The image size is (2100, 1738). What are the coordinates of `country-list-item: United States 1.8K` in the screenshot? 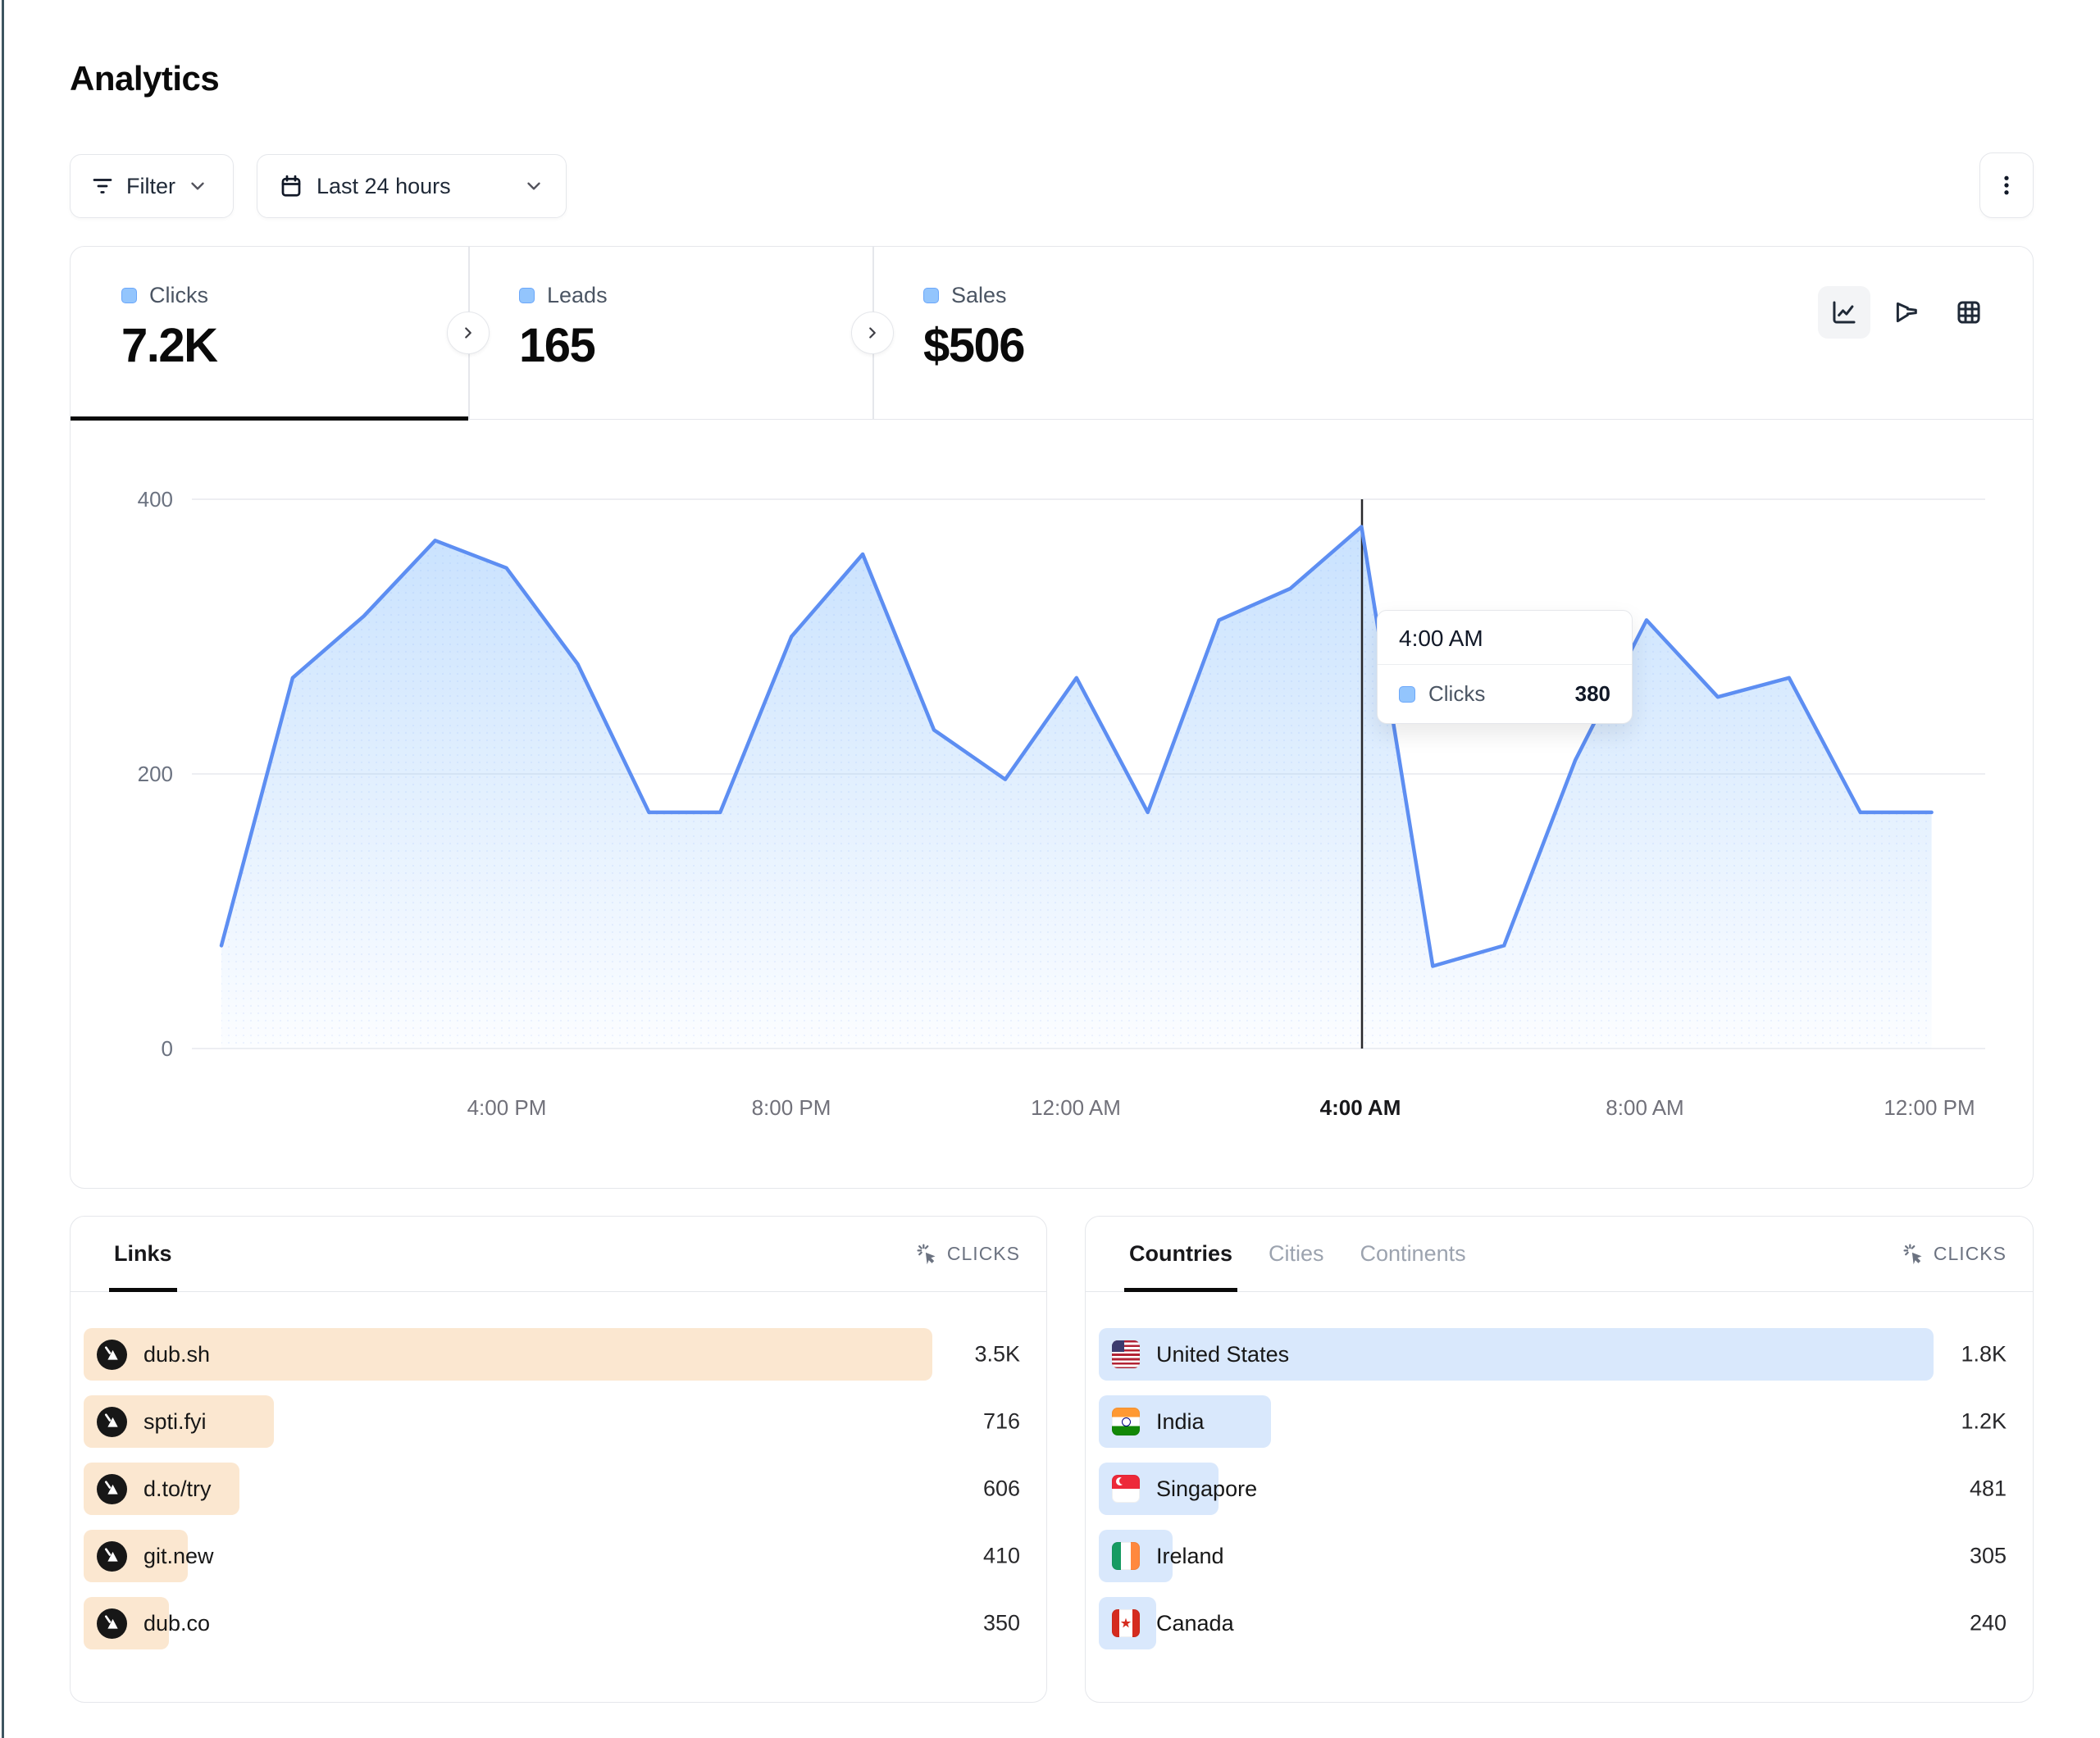 It's located at (1553, 1354).